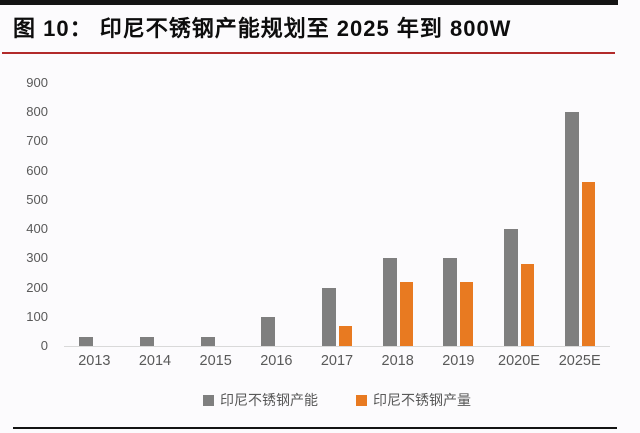 This screenshot has height=433, width=640. What do you see at coordinates (155, 214) in the screenshot?
I see `bar-group-2014` at bounding box center [155, 214].